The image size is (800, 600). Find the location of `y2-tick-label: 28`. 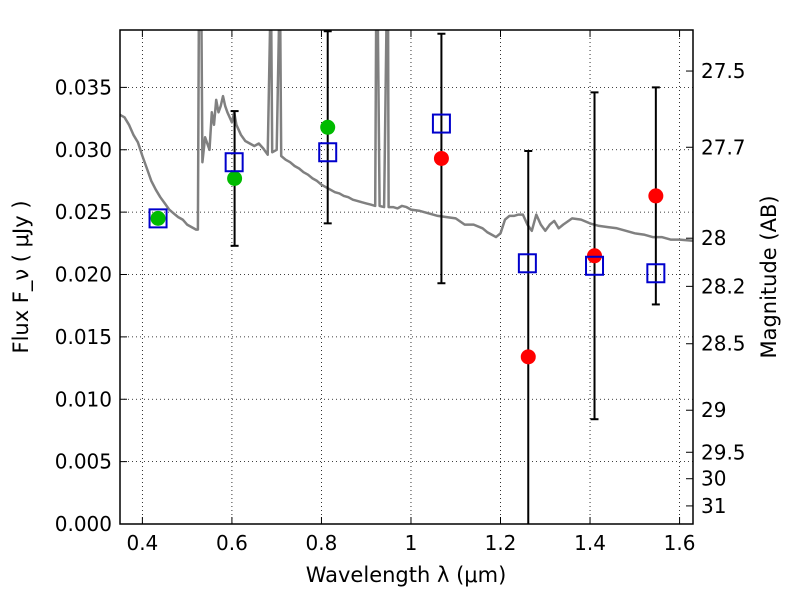

y2-tick-label: 28 is located at coordinates (713, 238).